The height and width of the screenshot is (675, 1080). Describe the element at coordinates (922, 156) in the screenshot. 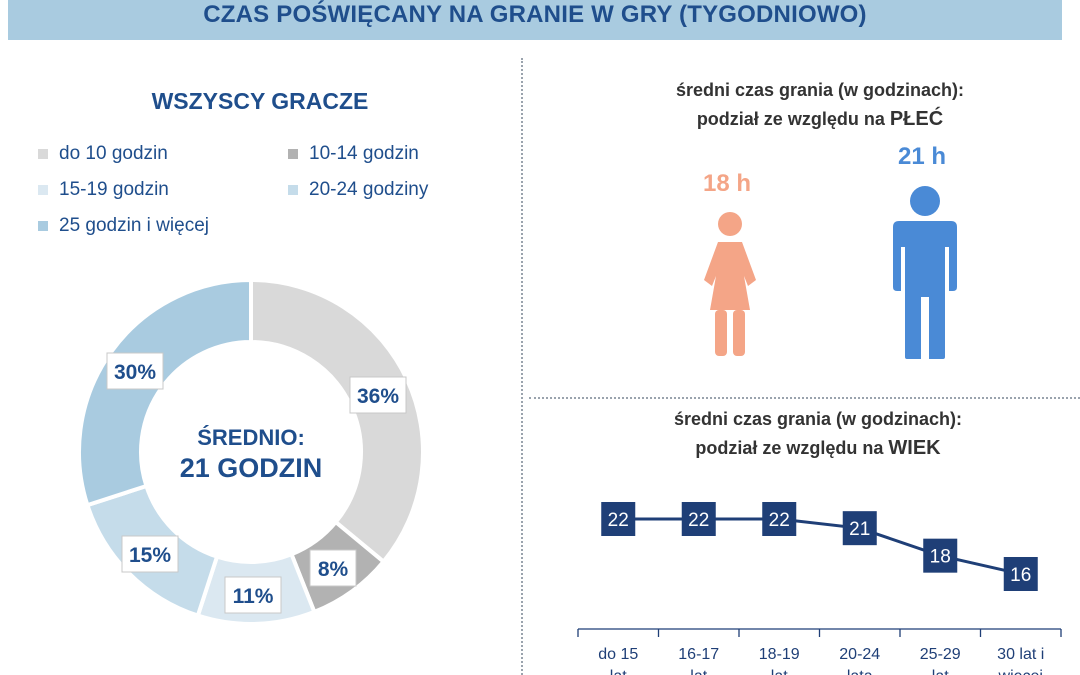

I see `male-value: 21 h` at that location.